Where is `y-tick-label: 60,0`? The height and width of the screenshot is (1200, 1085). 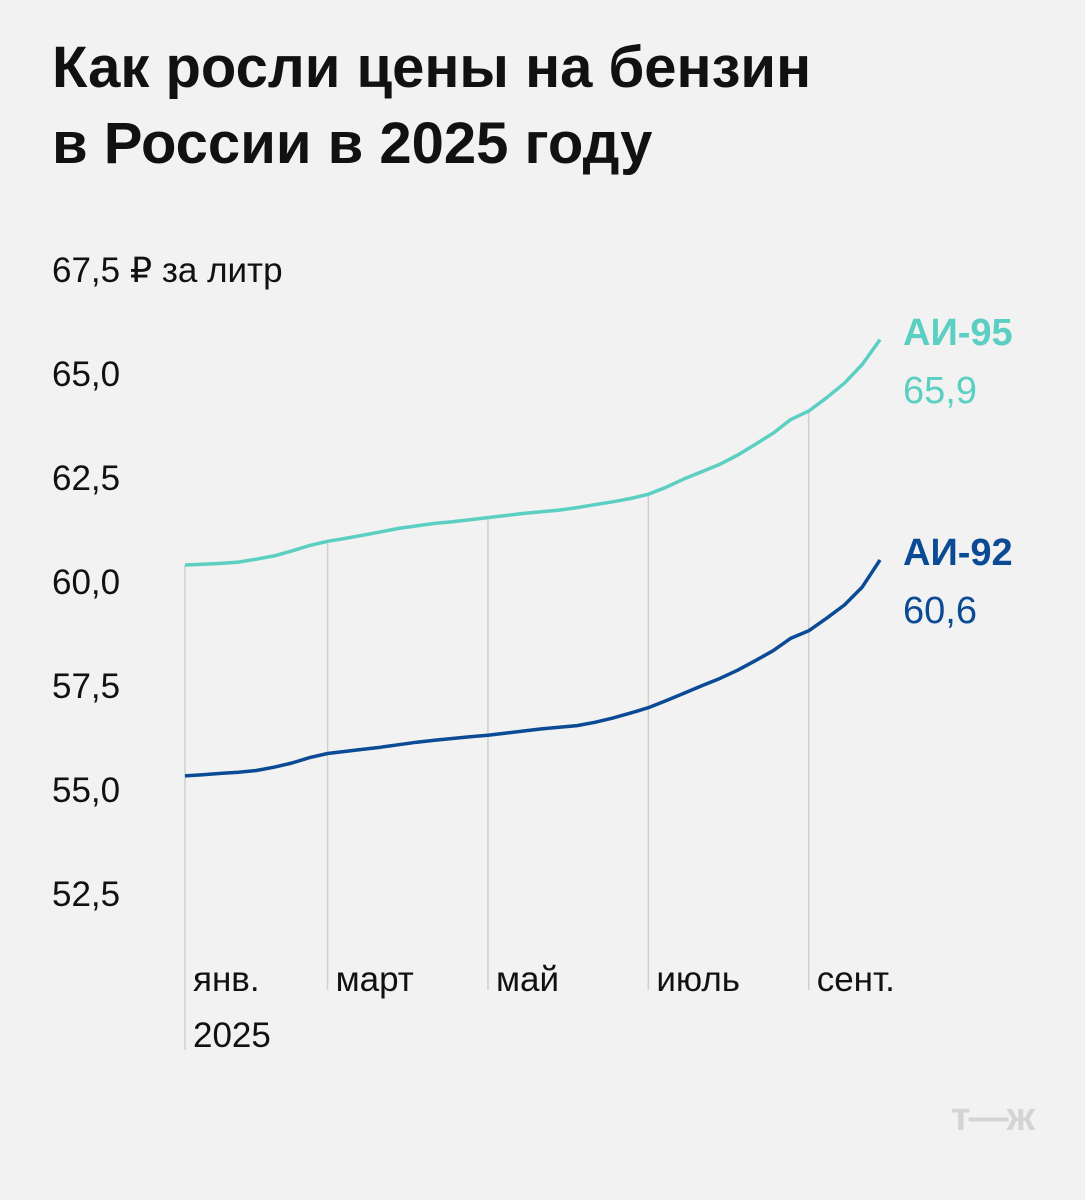
y-tick-label: 60,0 is located at coordinates (86, 582).